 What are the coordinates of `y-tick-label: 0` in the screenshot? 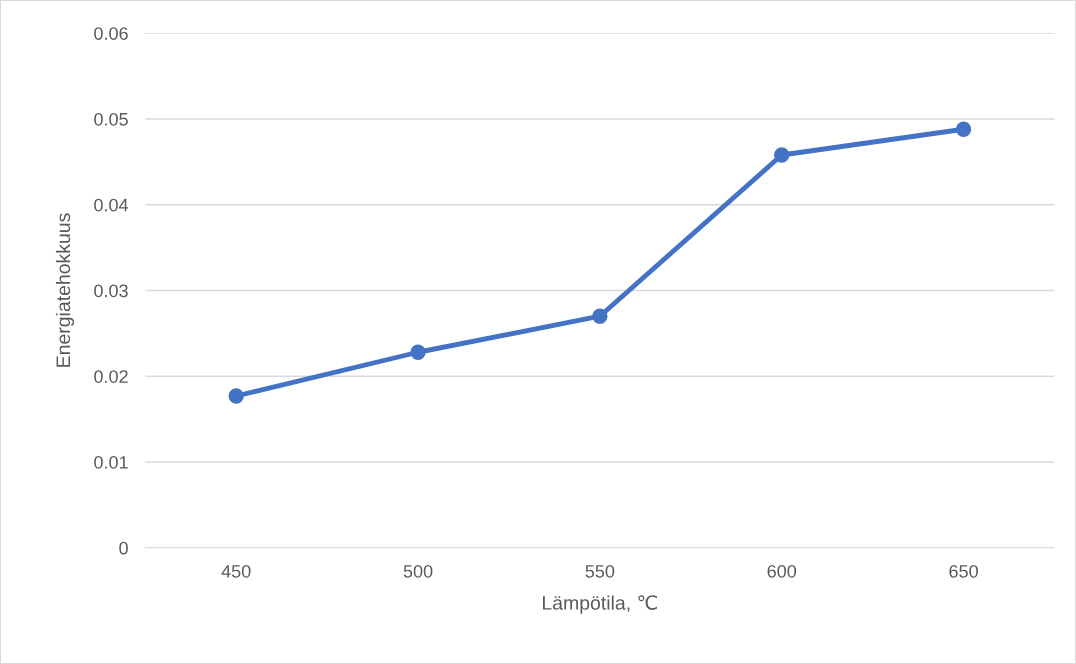 It's located at (123, 548).